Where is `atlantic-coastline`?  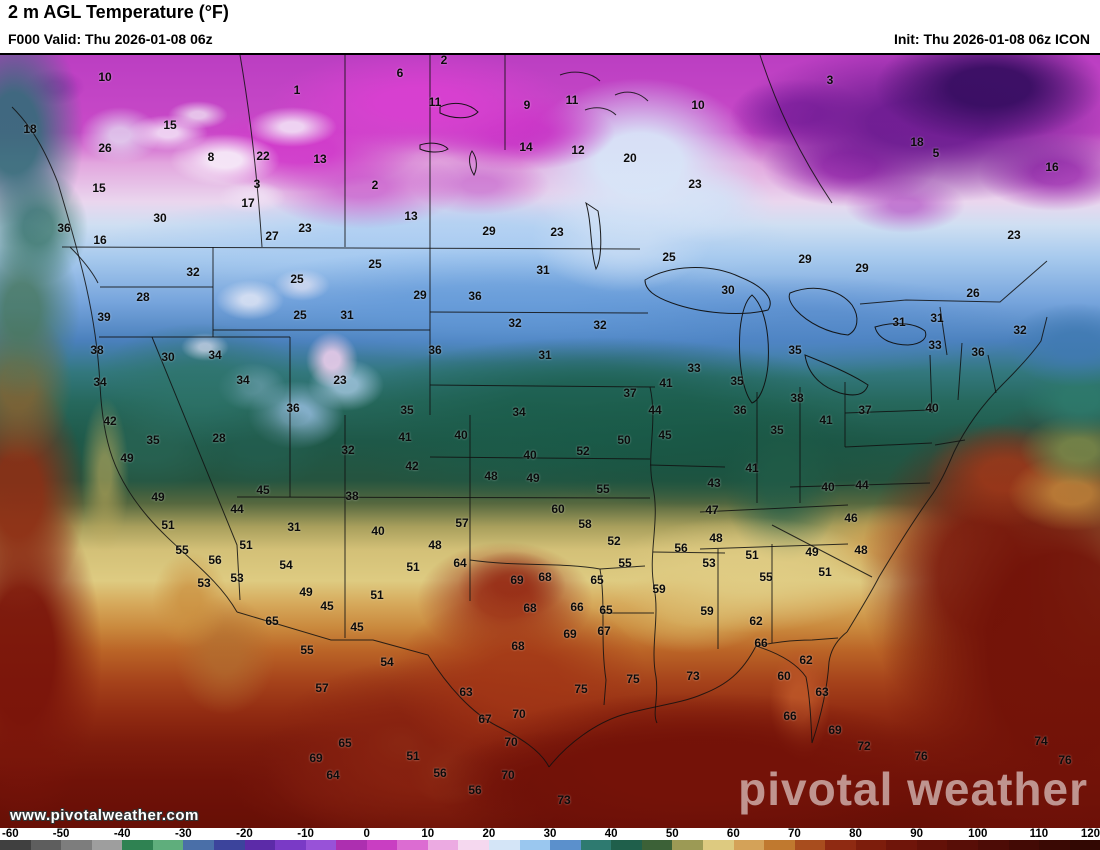
atlantic-coastline is located at coordinates (947, 474).